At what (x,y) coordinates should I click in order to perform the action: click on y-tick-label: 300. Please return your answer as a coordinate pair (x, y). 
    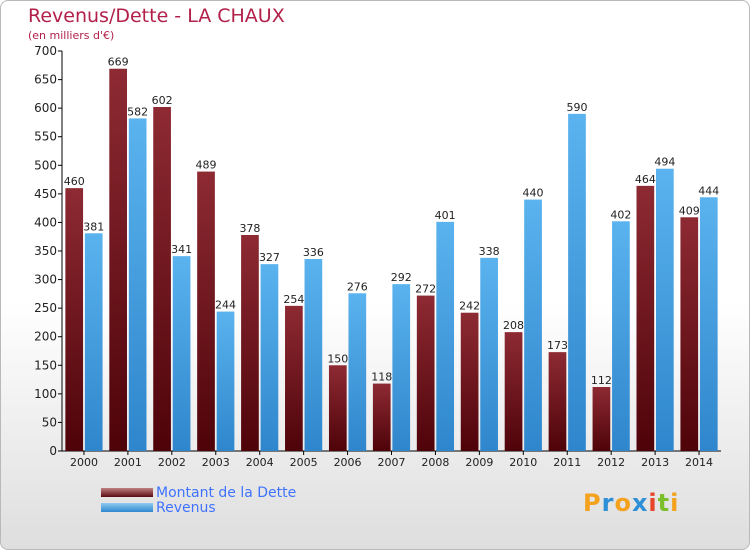
    Looking at the image, I should click on (45, 280).